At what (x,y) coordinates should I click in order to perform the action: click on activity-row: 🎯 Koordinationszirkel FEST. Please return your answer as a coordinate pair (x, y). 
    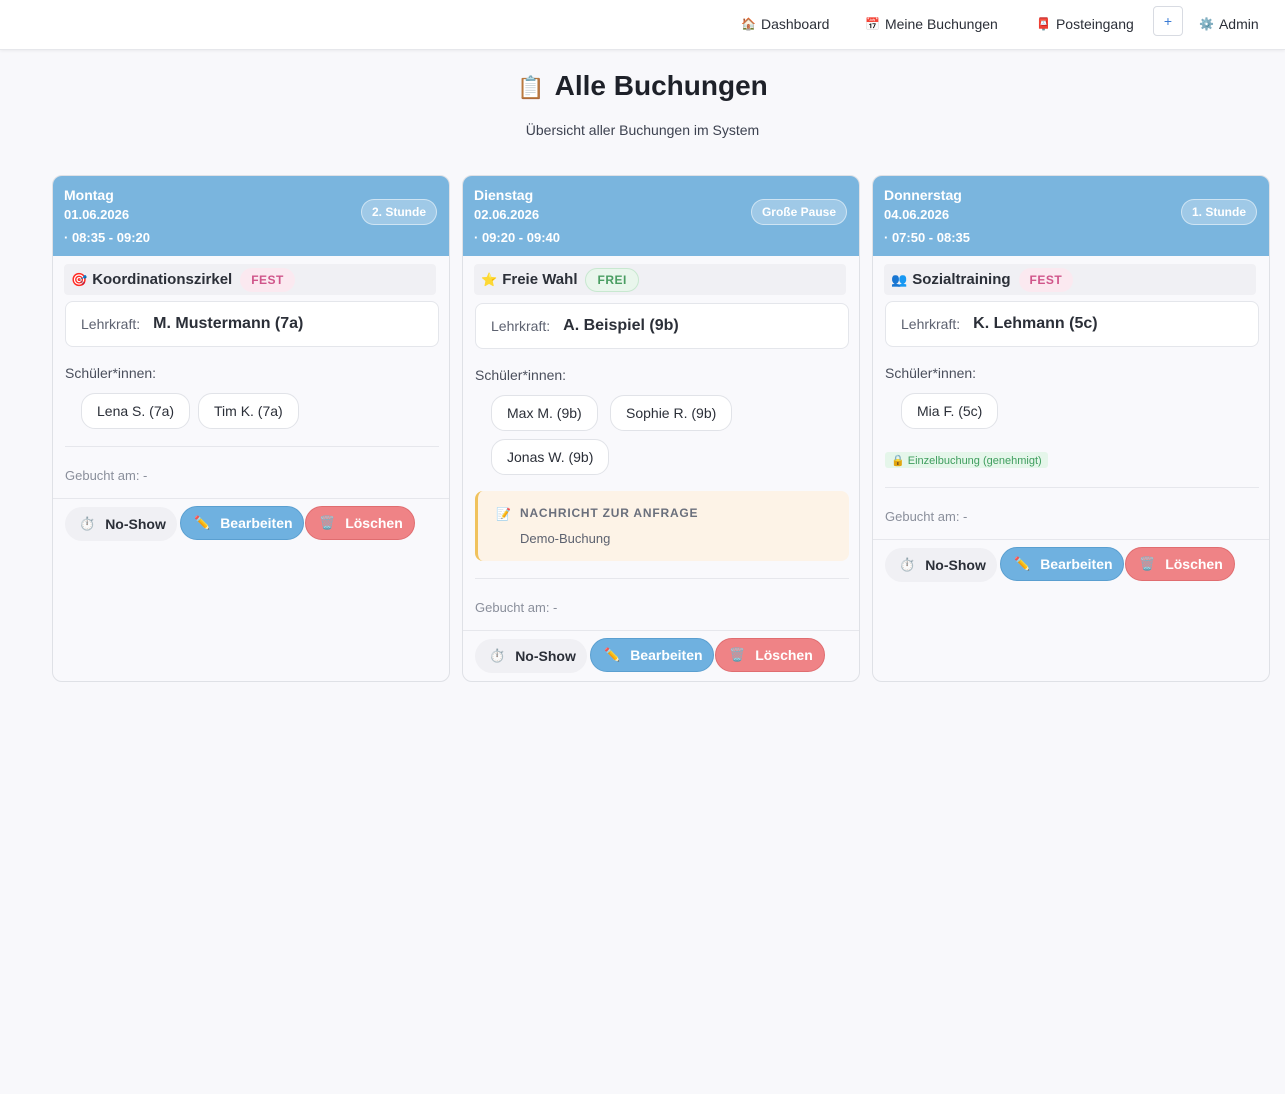
    Looking at the image, I should click on (250, 279).